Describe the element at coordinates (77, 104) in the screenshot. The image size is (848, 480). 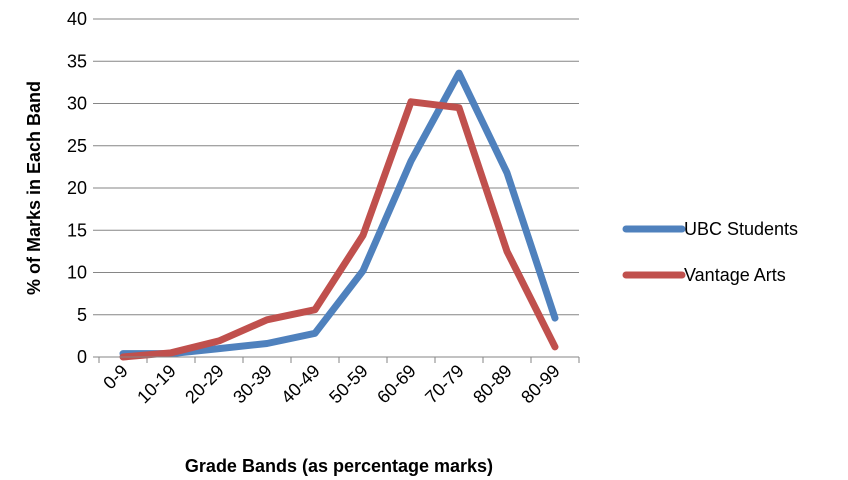
I see `y-tick-label: 30` at that location.